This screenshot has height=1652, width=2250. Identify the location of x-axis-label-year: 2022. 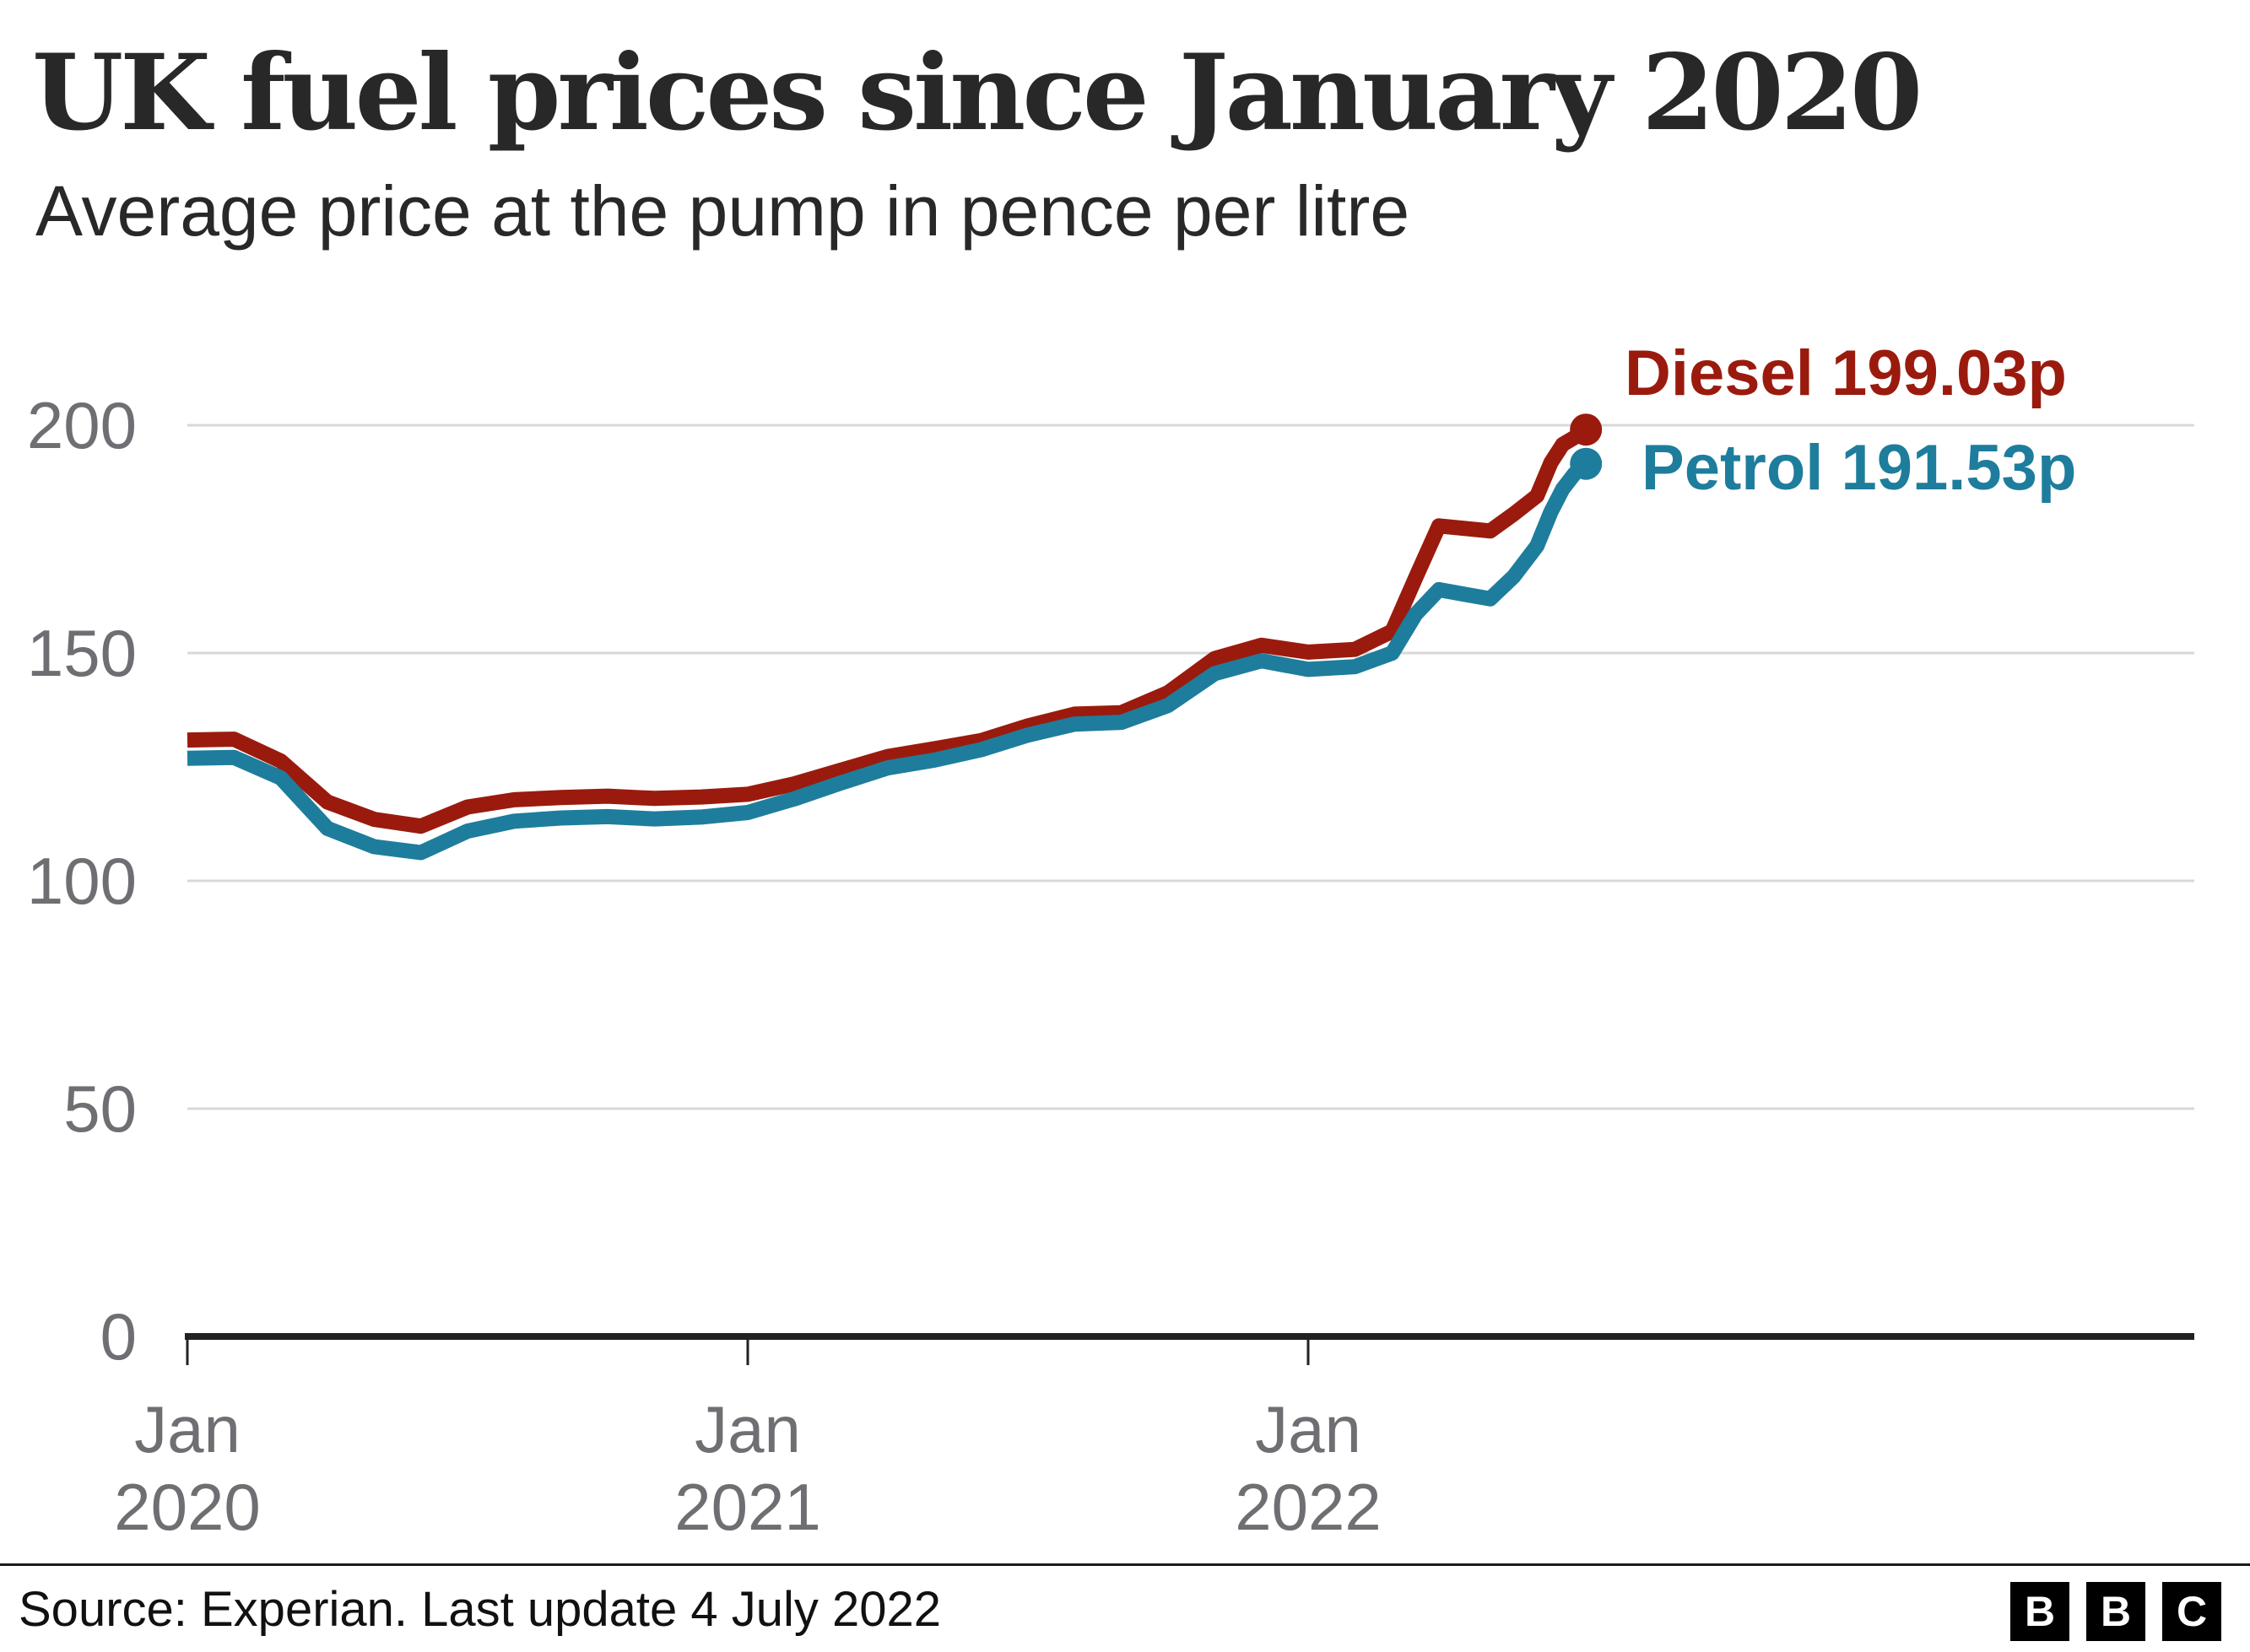
(1308, 1507).